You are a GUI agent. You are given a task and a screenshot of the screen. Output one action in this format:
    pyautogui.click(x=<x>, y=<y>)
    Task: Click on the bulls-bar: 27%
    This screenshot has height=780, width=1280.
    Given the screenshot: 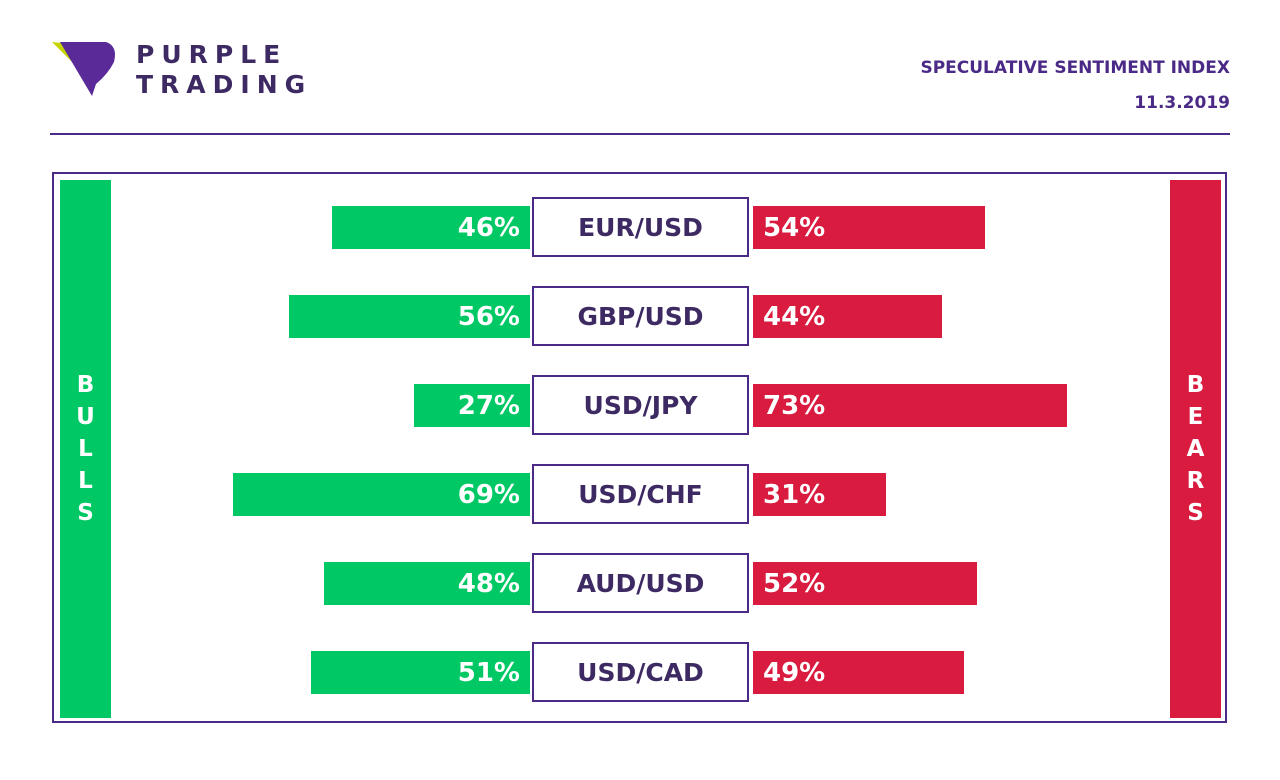 What is the action you would take?
    pyautogui.click(x=471, y=405)
    